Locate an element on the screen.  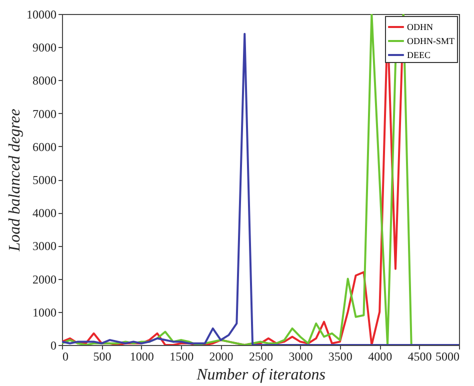
y-tick-label: 1000 is located at coordinates (44, 312).